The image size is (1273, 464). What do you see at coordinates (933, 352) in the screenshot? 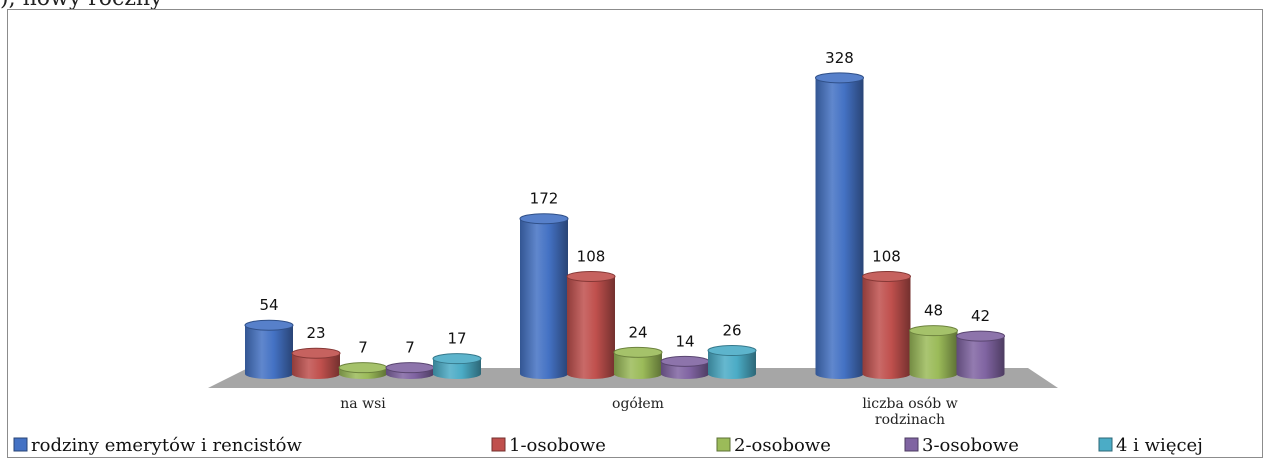
I see `bar-2-osobowe-liczba-osób-w-rodzinach` at bounding box center [933, 352].